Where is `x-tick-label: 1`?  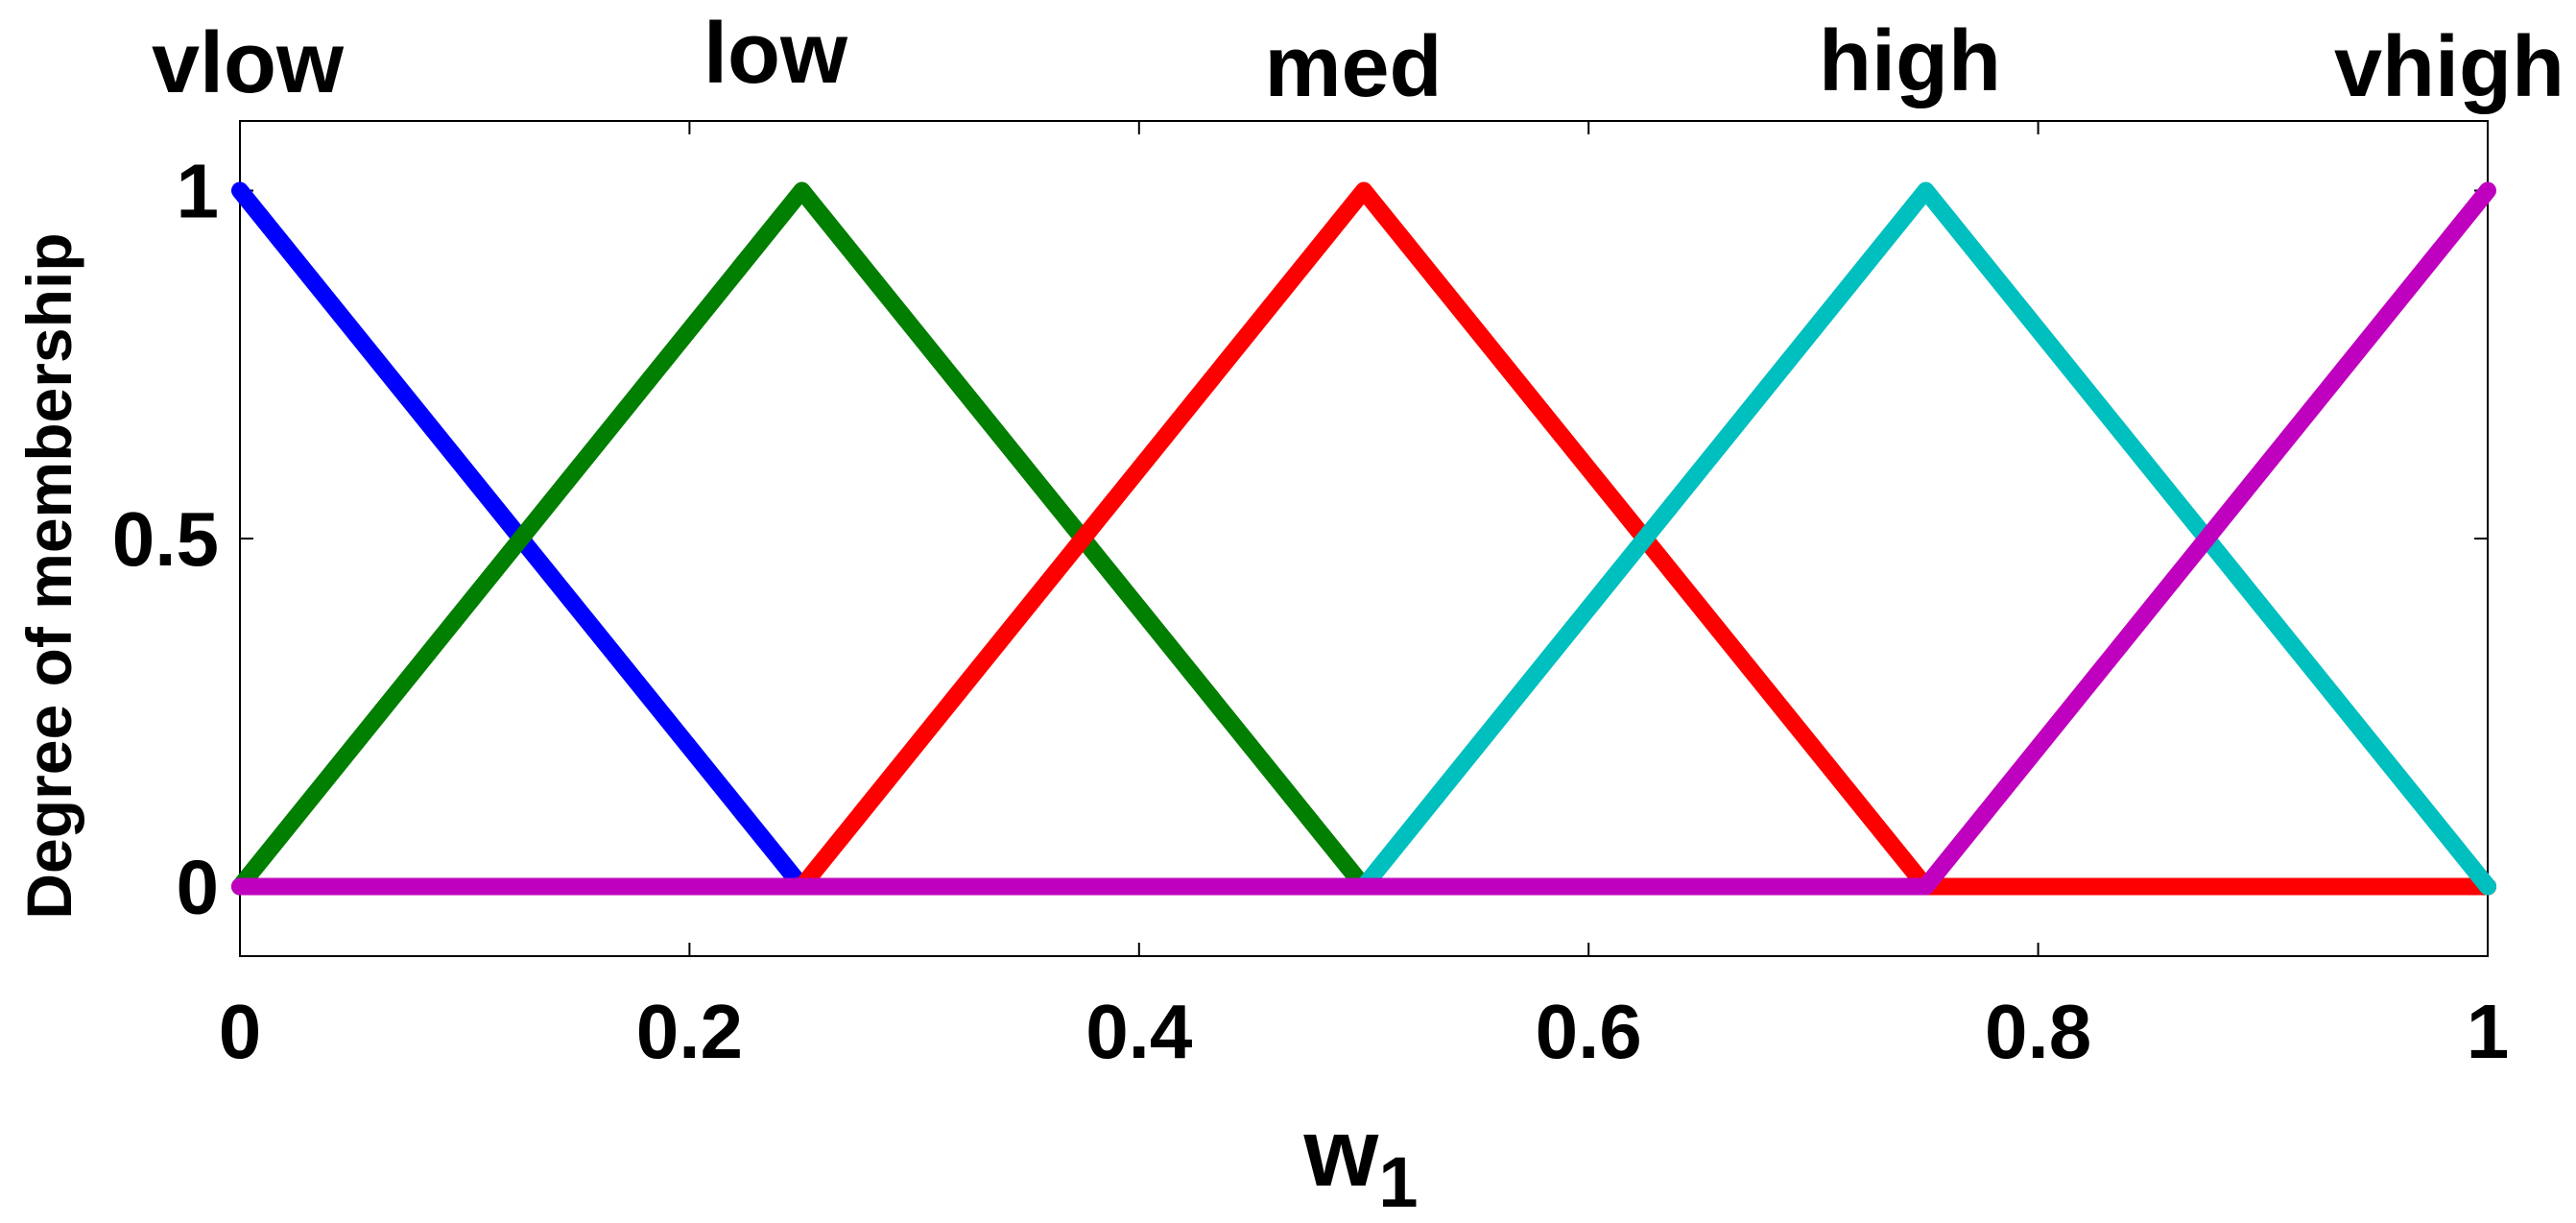 x-tick-label: 1 is located at coordinates (2488, 1031).